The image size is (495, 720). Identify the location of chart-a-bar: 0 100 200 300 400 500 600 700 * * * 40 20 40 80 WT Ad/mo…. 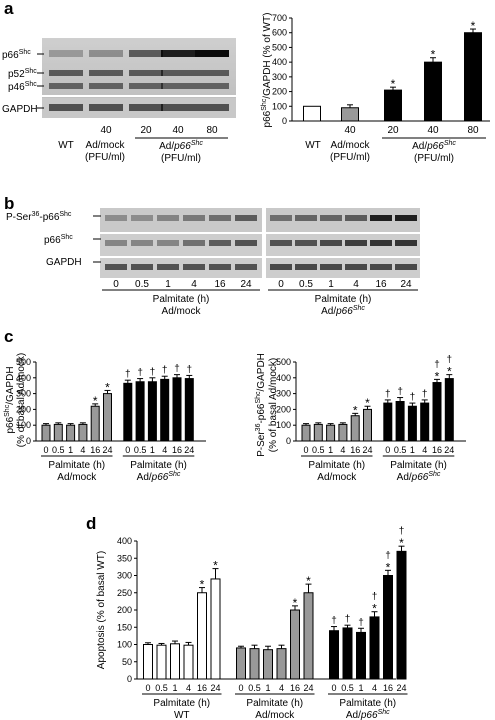
(375, 88).